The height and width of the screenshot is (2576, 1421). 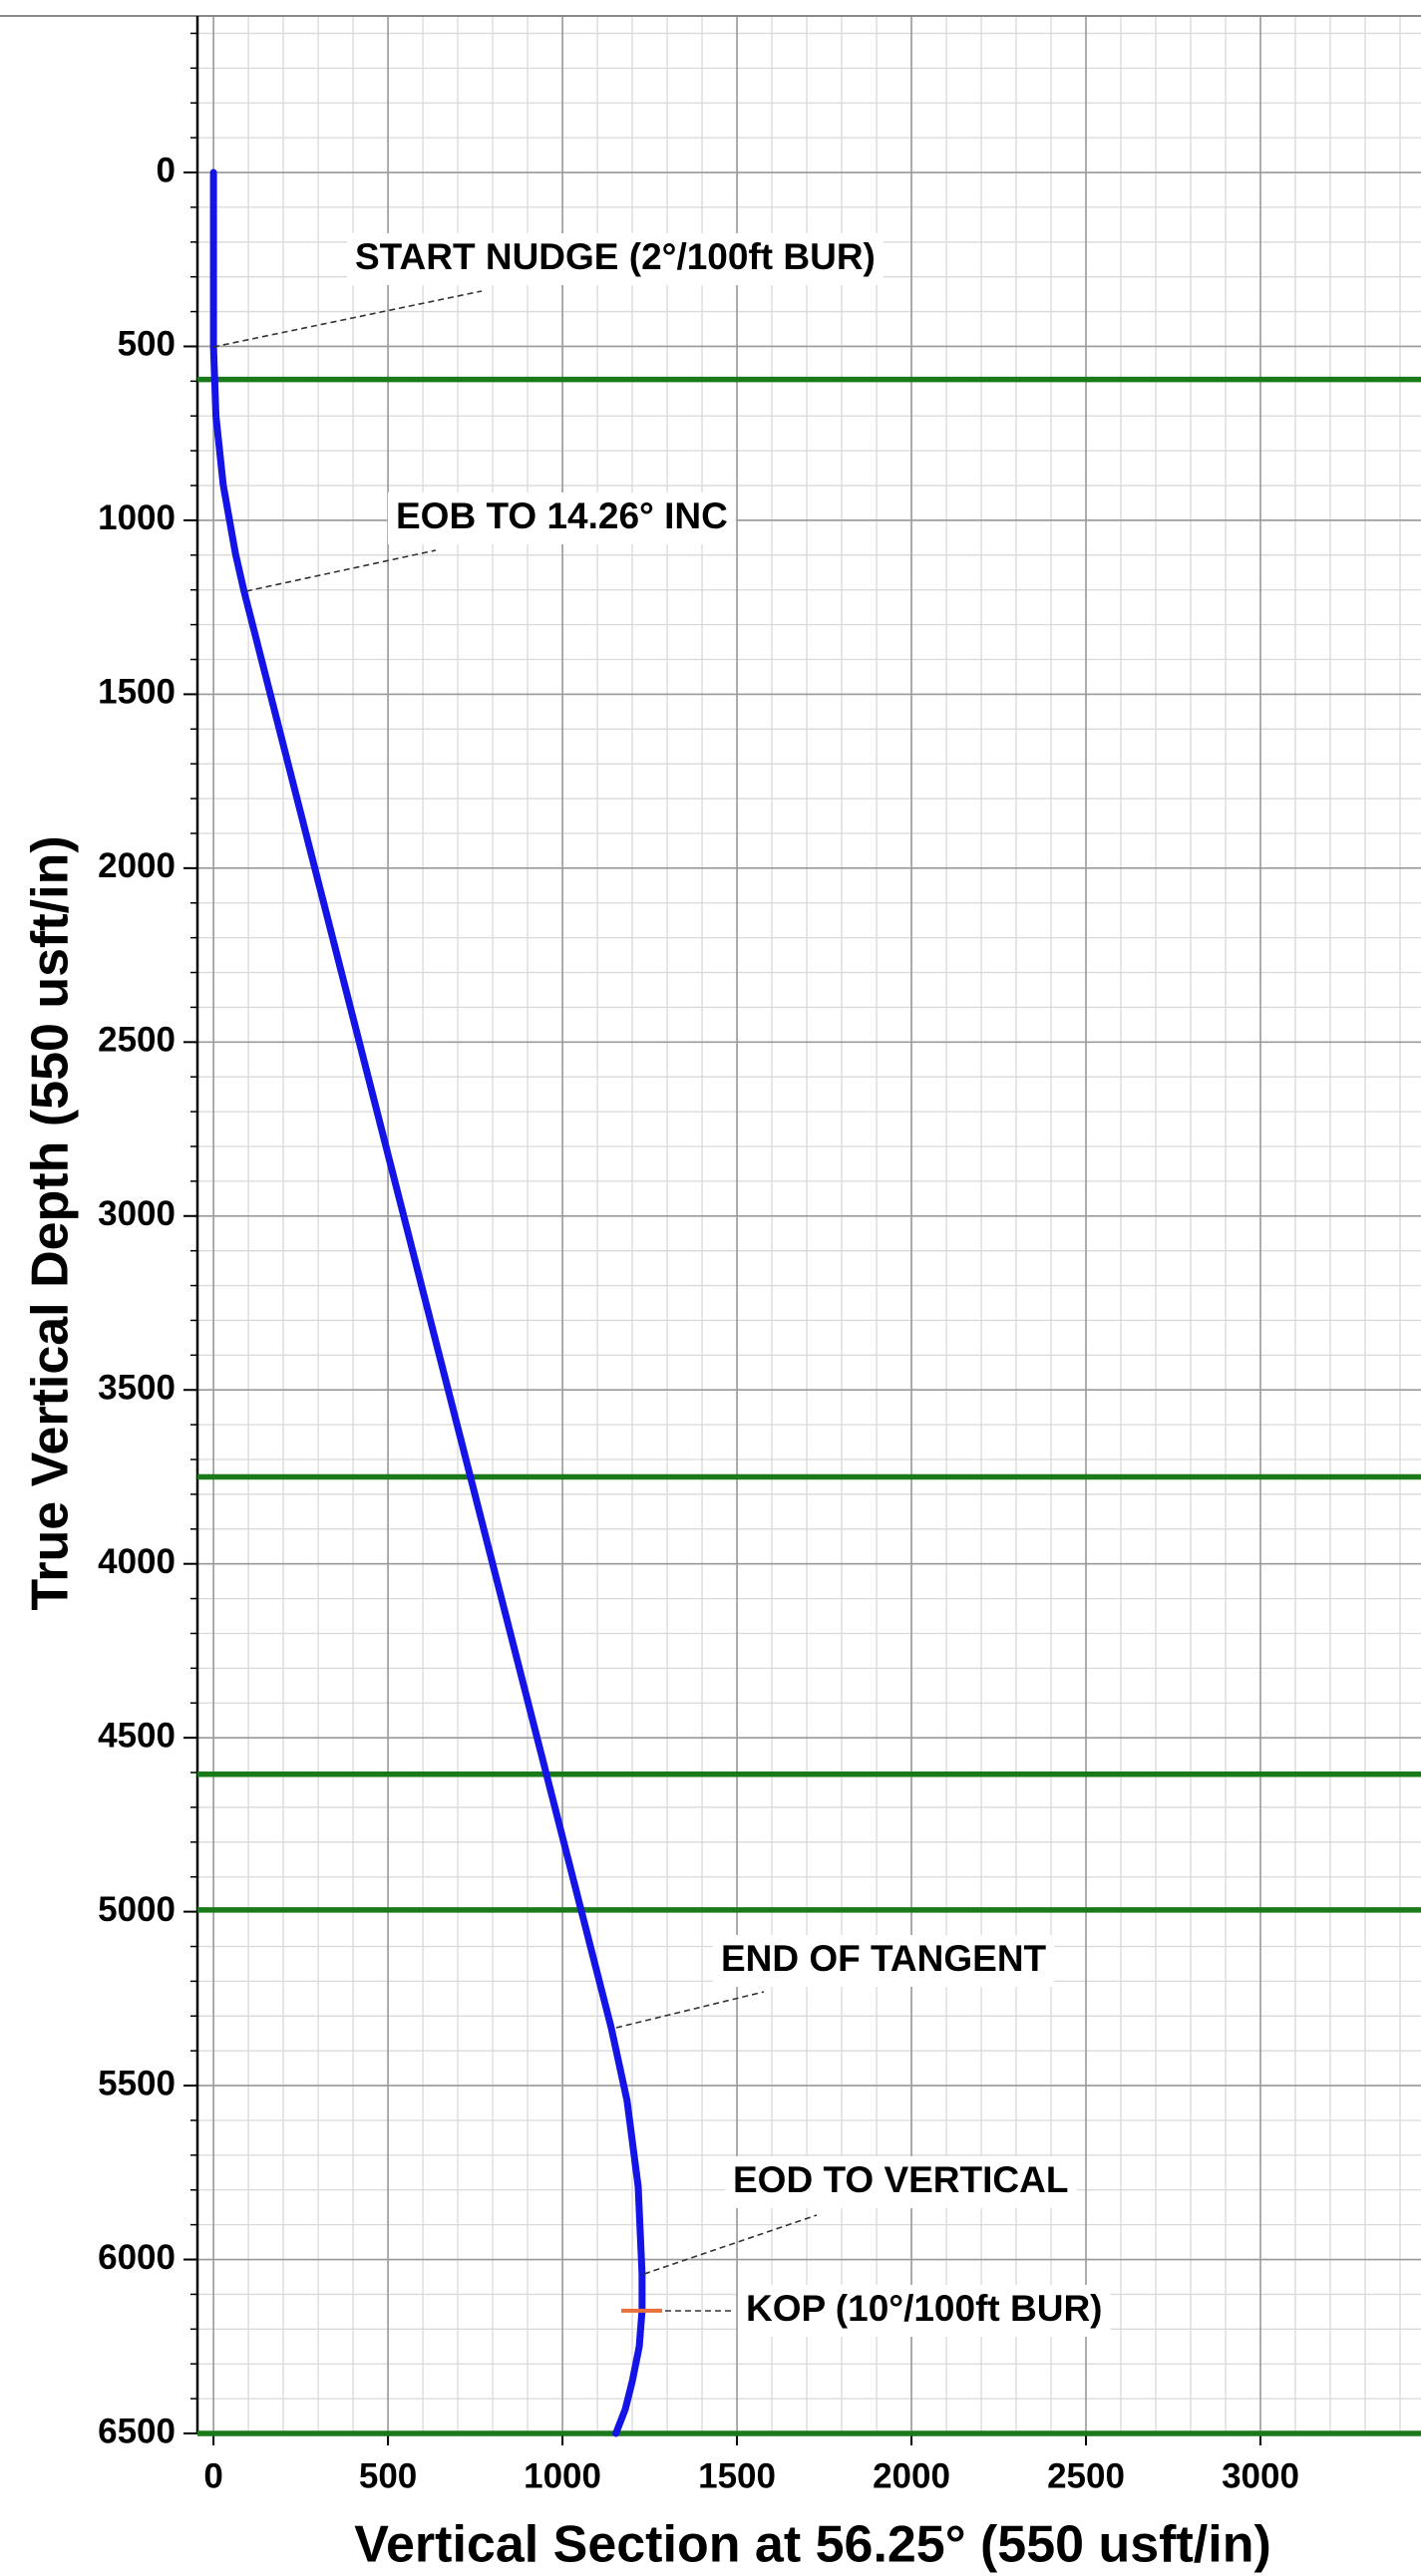 I want to click on y-tick-label: 3500, so click(x=137, y=1387).